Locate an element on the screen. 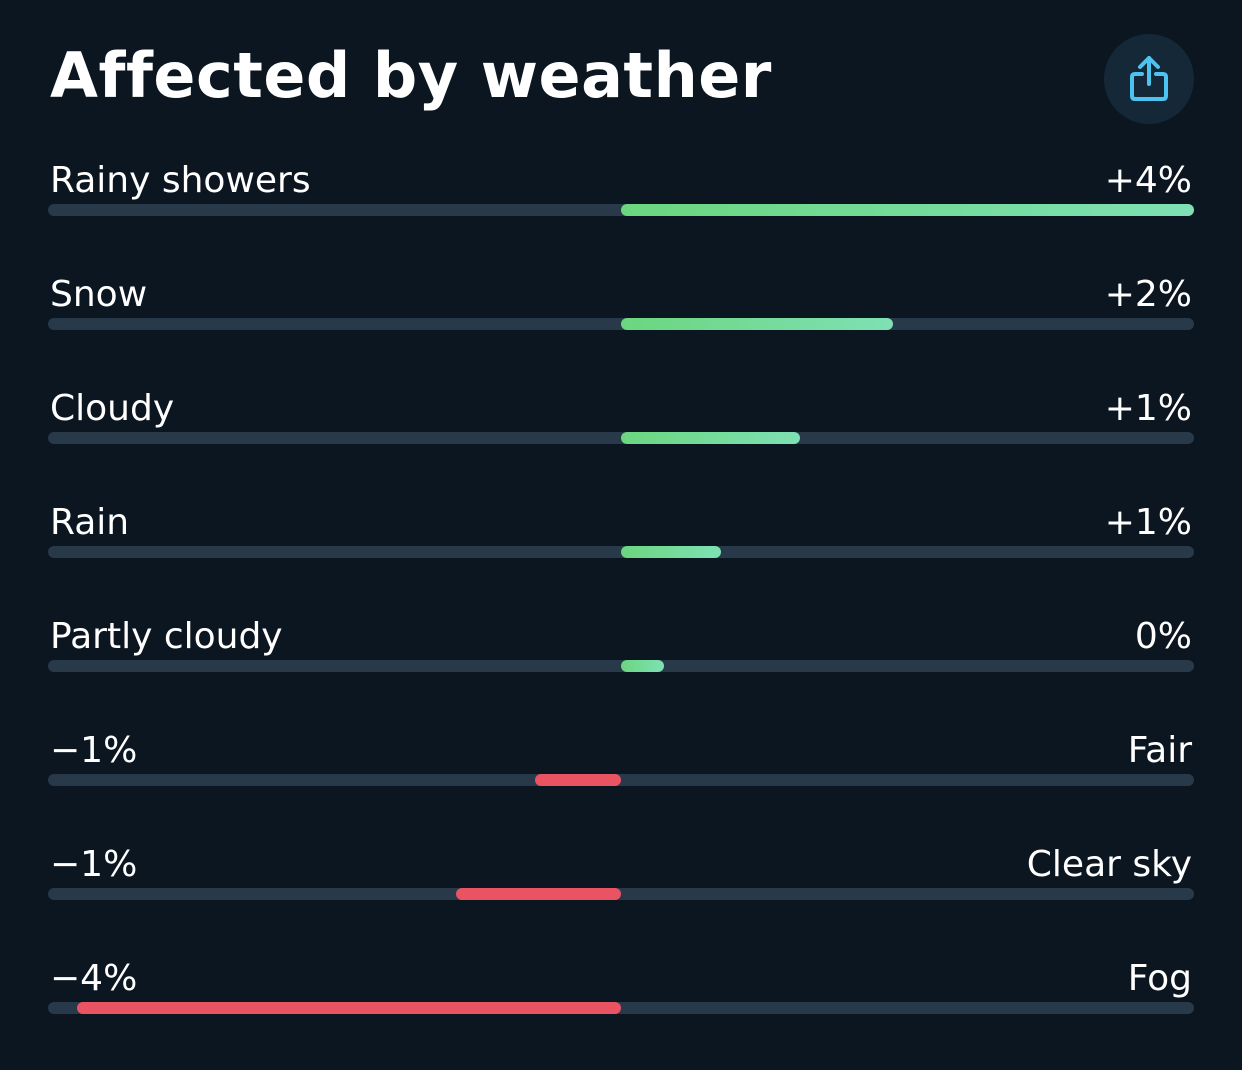 This screenshot has height=1070, width=1242. weather-row-cloudy: Cloudy +1% is located at coordinates (621, 443).